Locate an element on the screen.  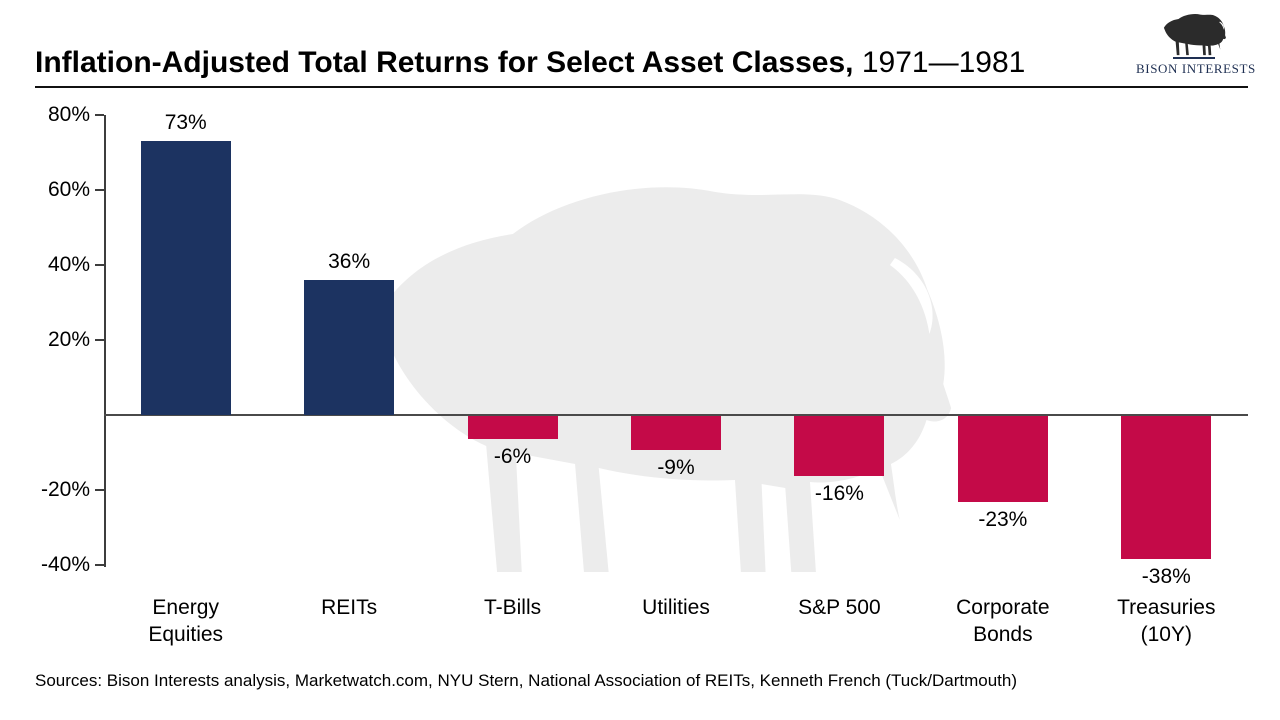
category-label: REITs is located at coordinates (349, 607).